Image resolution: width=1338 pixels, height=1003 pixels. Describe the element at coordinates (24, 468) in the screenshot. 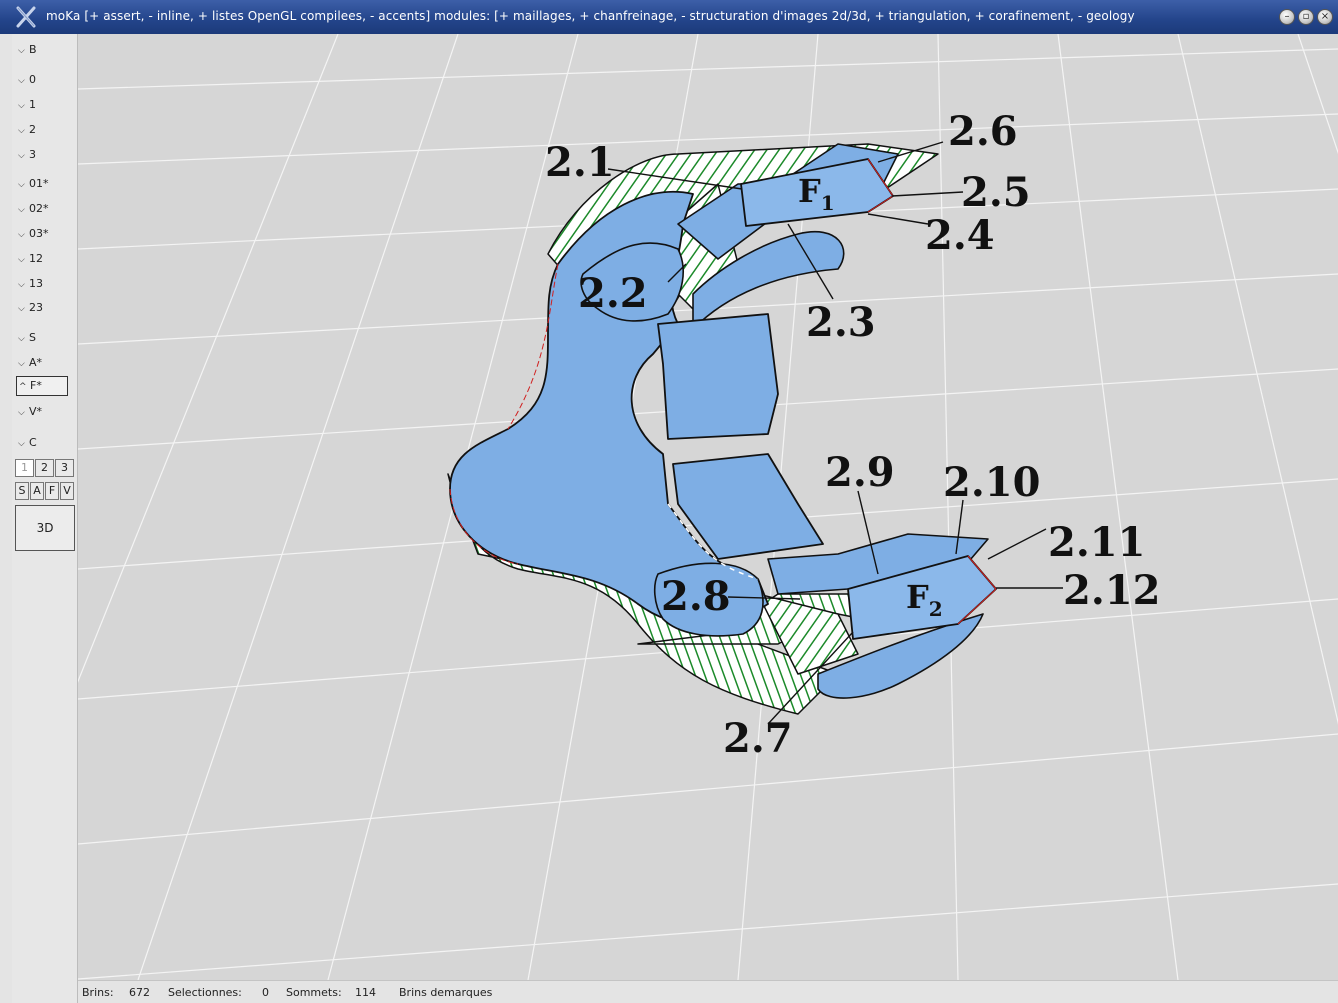

I see `mode-button-1: 1` at that location.